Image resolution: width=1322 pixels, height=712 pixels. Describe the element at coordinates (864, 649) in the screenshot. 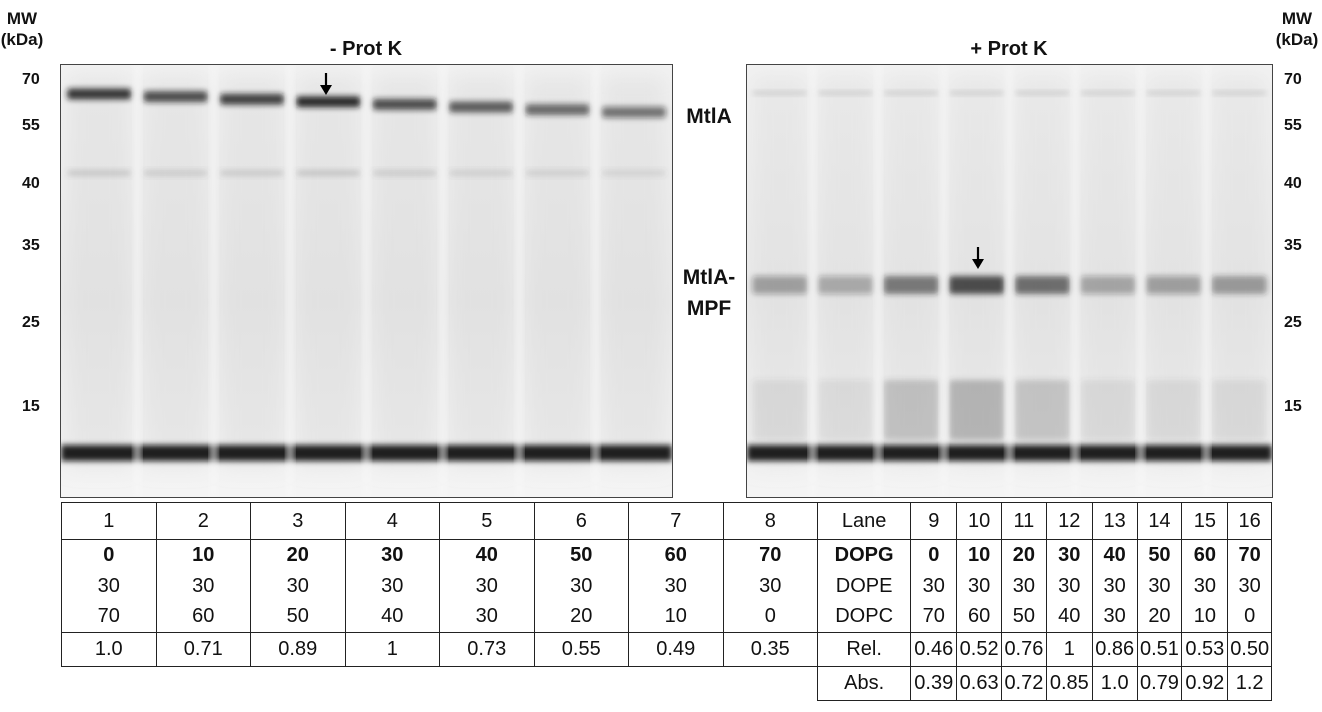

I see `row-label-rel: Rel.` at that location.